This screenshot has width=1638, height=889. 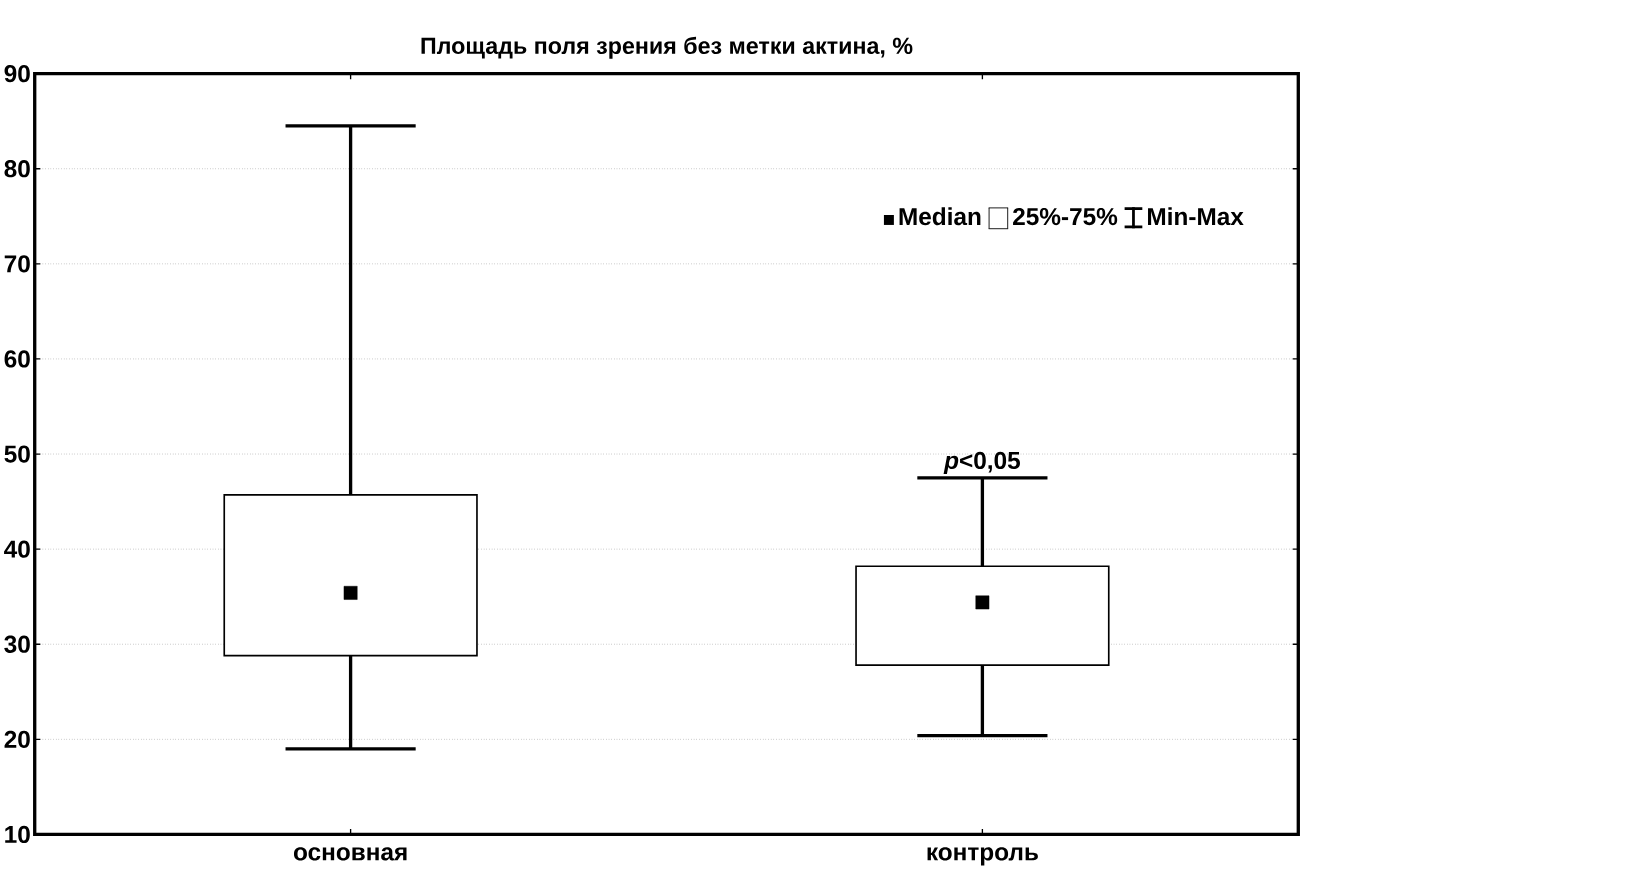 I want to click on y-tick-label: 60, so click(x=17, y=359).